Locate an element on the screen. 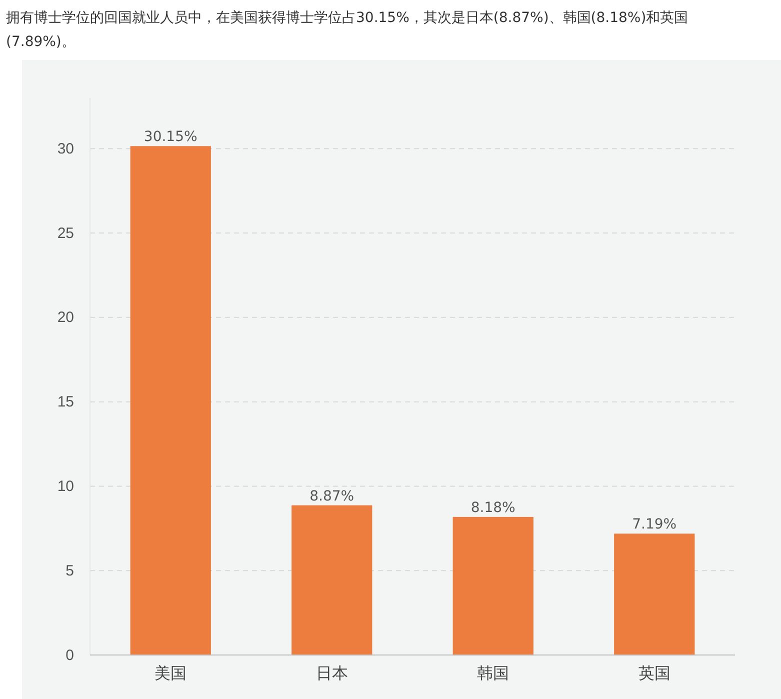 The width and height of the screenshot is (781, 699). data-label: 7.19% is located at coordinates (654, 524).